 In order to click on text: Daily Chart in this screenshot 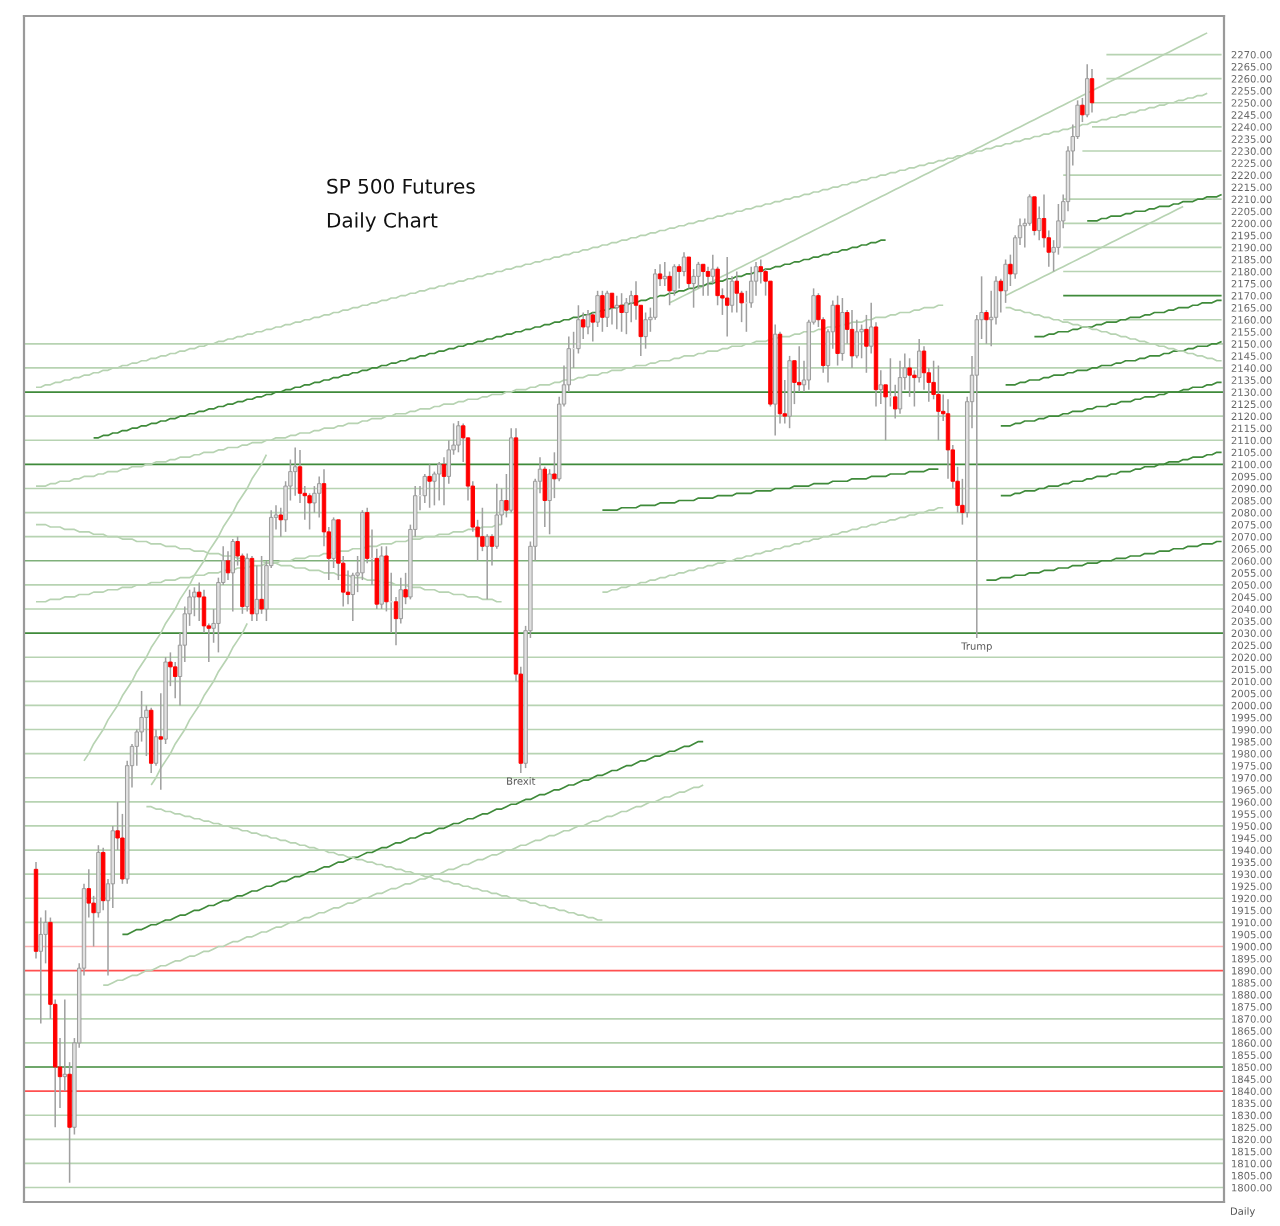, I will do `click(382, 222)`.